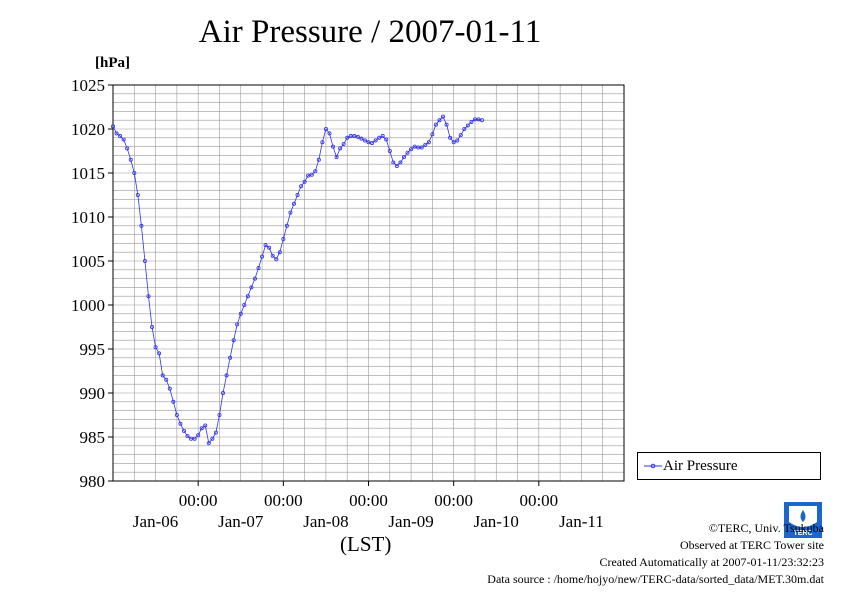  What do you see at coordinates (241, 521) in the screenshot?
I see `x-tick-day-label: Jan-07` at bounding box center [241, 521].